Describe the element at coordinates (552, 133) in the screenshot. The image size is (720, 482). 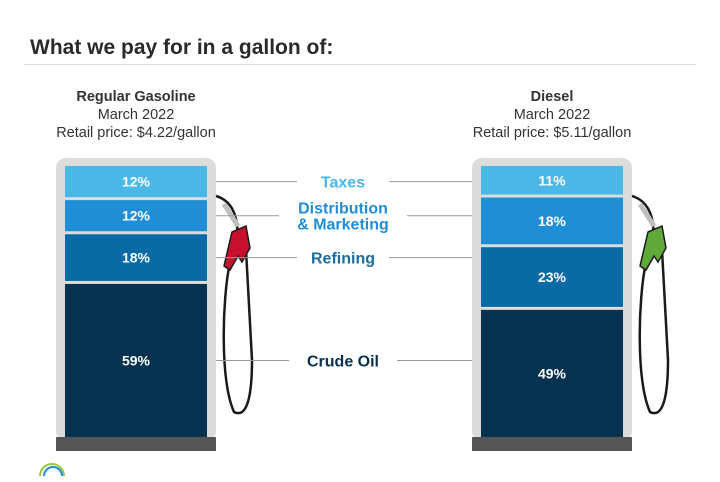
I see `diesel-price: Retail price: $5.11/gallon` at that location.